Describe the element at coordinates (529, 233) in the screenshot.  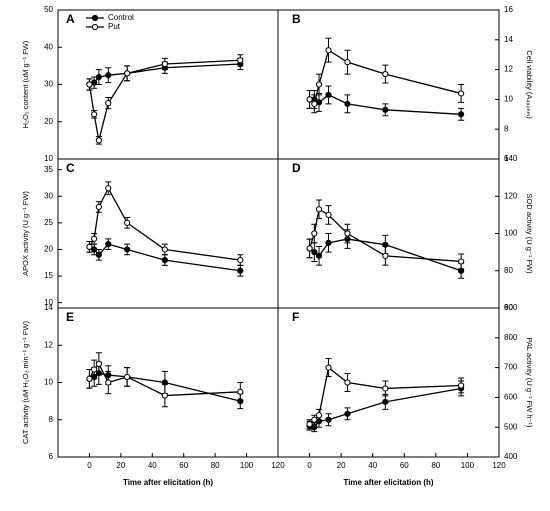
I see `y-axis-title: SOD activity (U g⁻¹ FW)` at that location.